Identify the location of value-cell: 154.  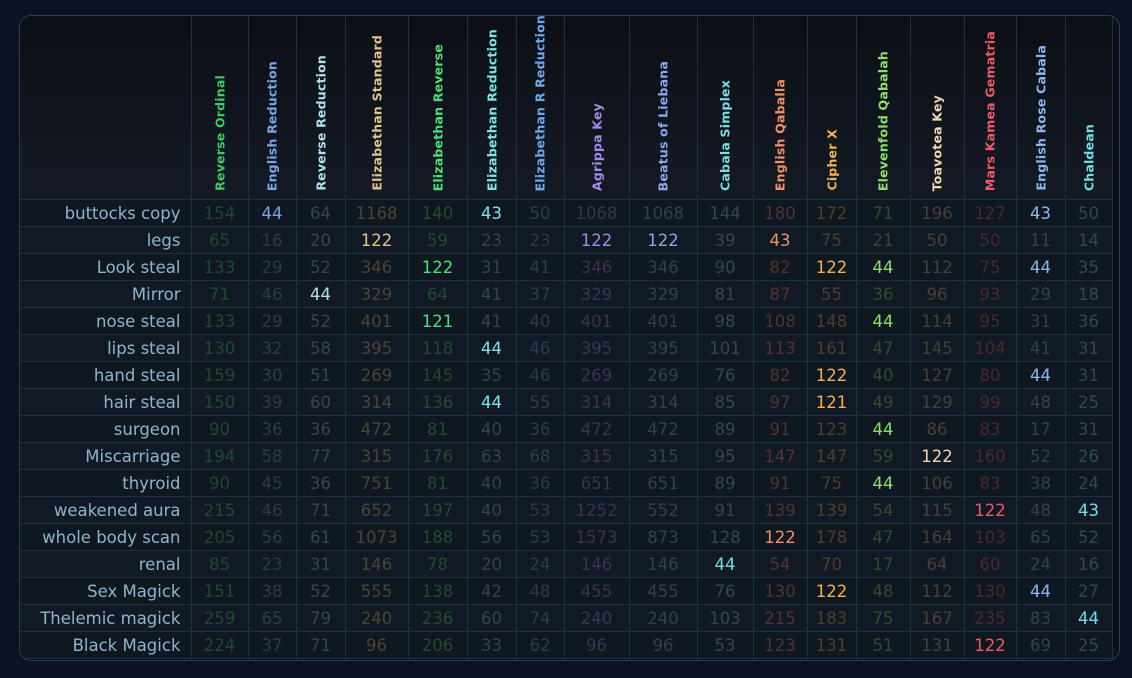
(219, 213).